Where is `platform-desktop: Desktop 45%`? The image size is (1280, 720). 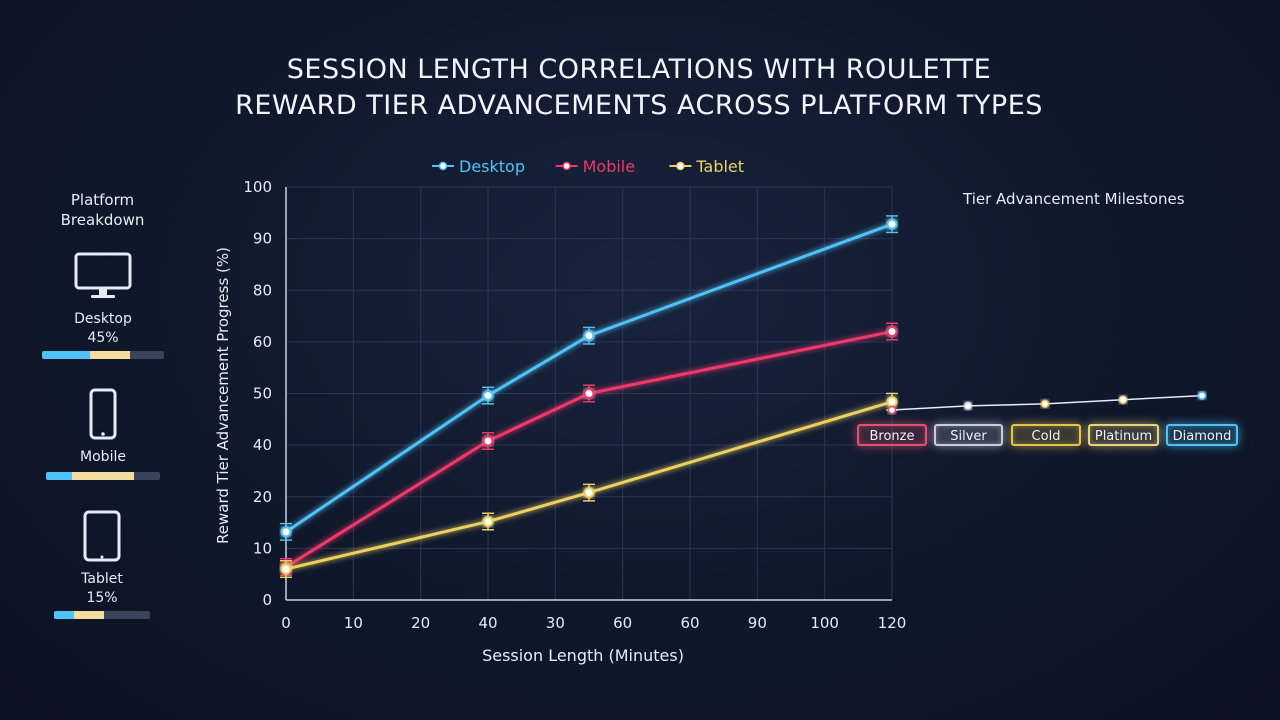
platform-desktop: Desktop 45% is located at coordinates (103, 305).